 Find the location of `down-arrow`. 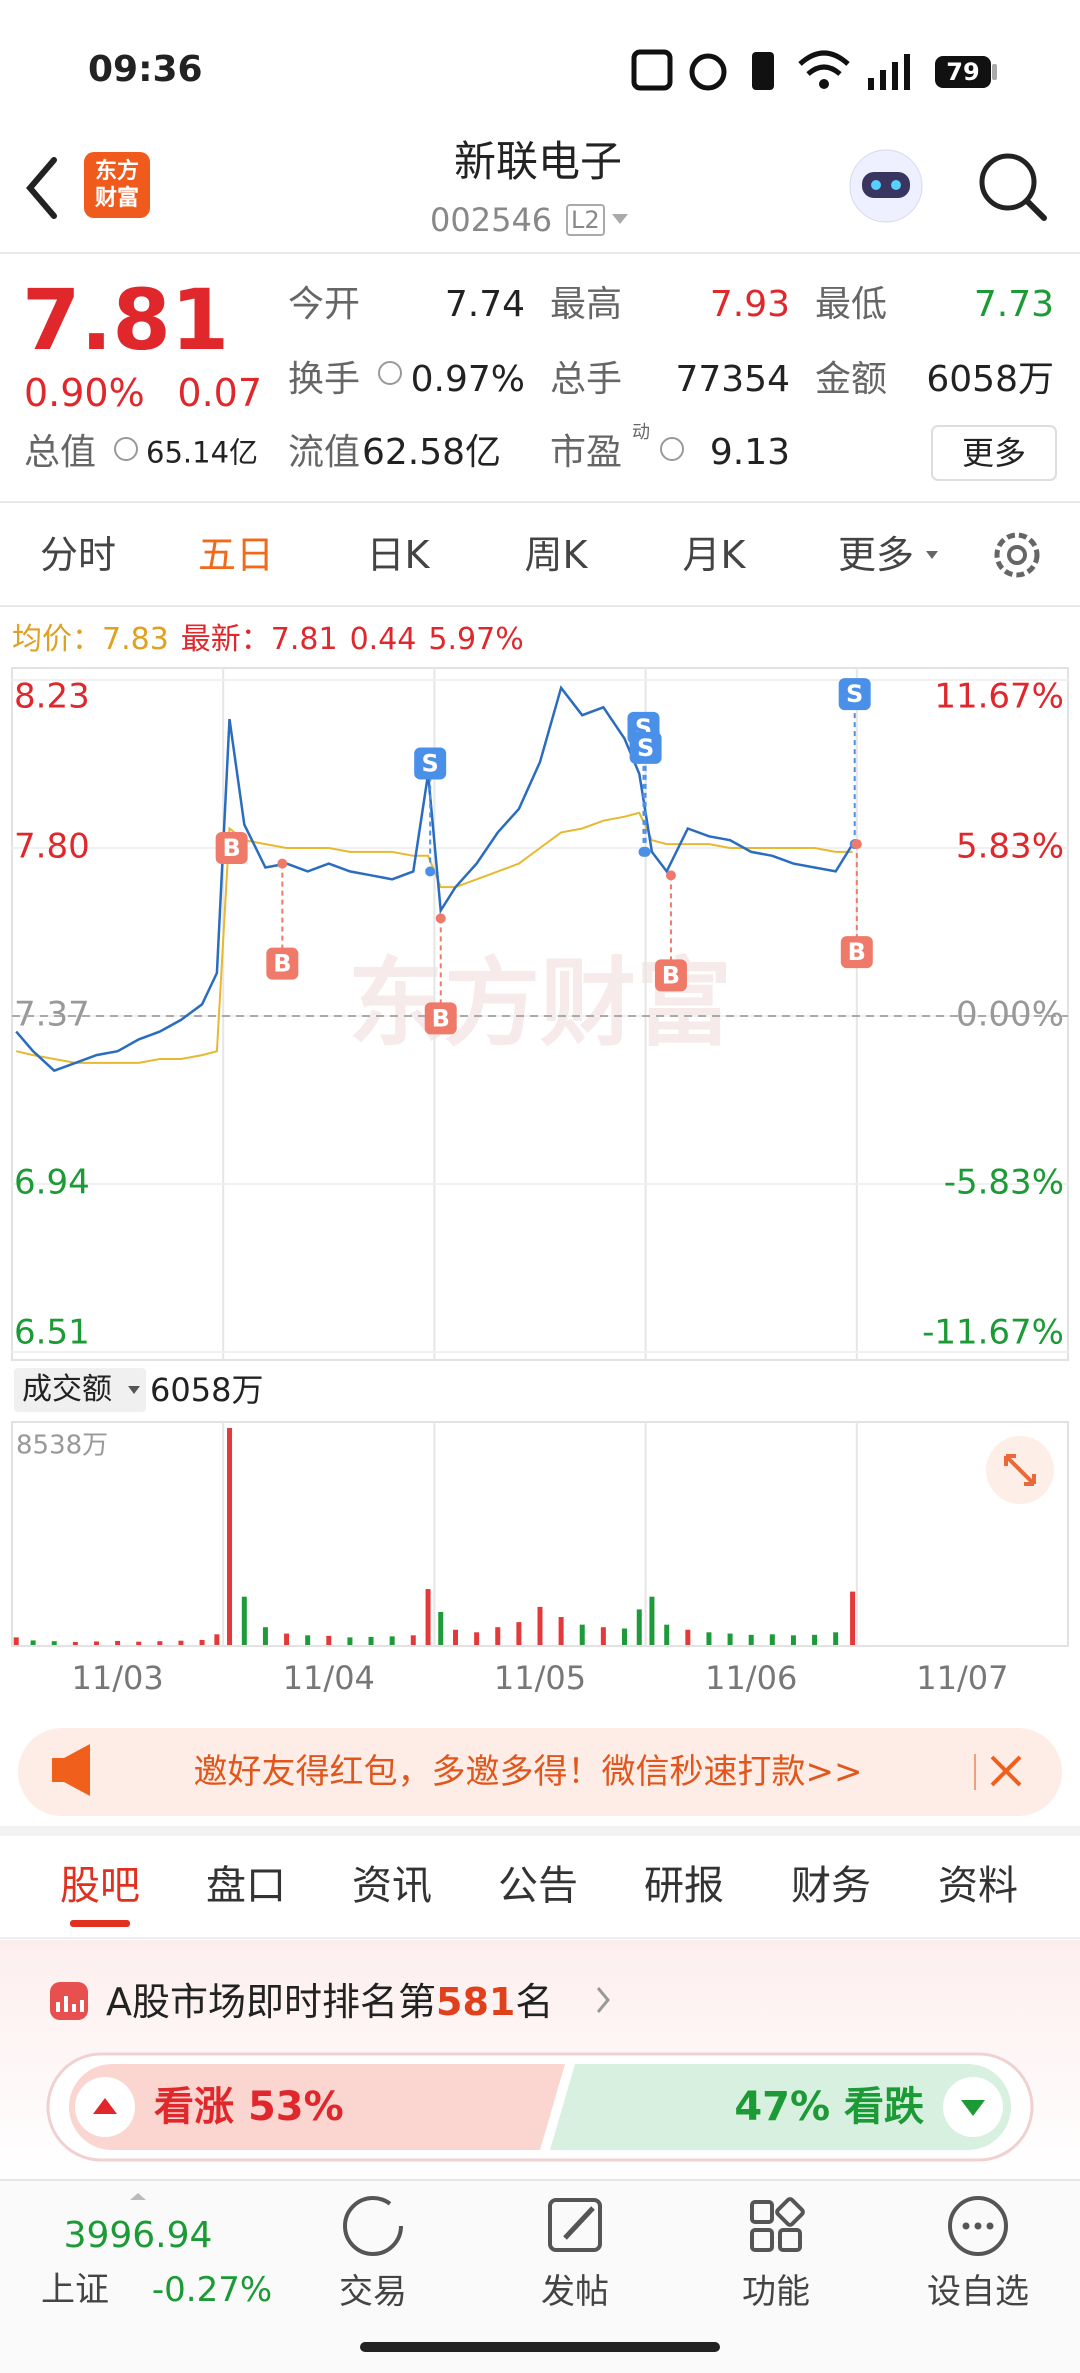

down-arrow is located at coordinates (973, 2108).